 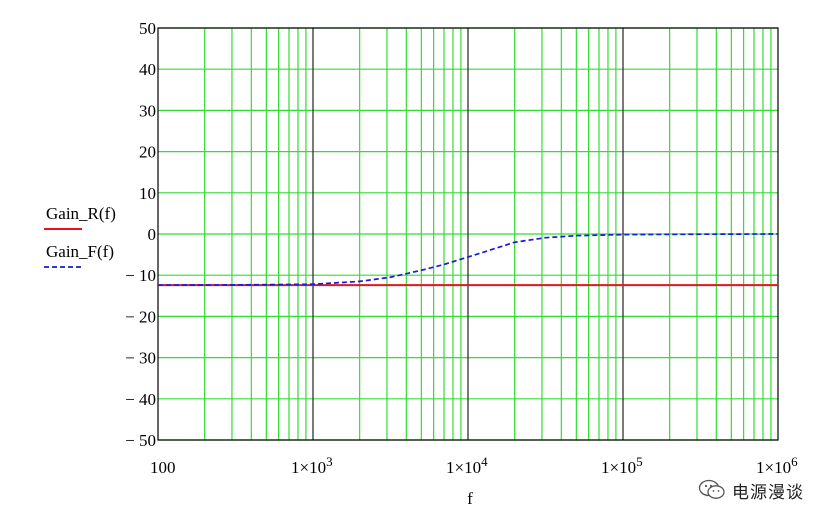 What do you see at coordinates (147, 193) in the screenshot?
I see `y-tick-label: 10` at bounding box center [147, 193].